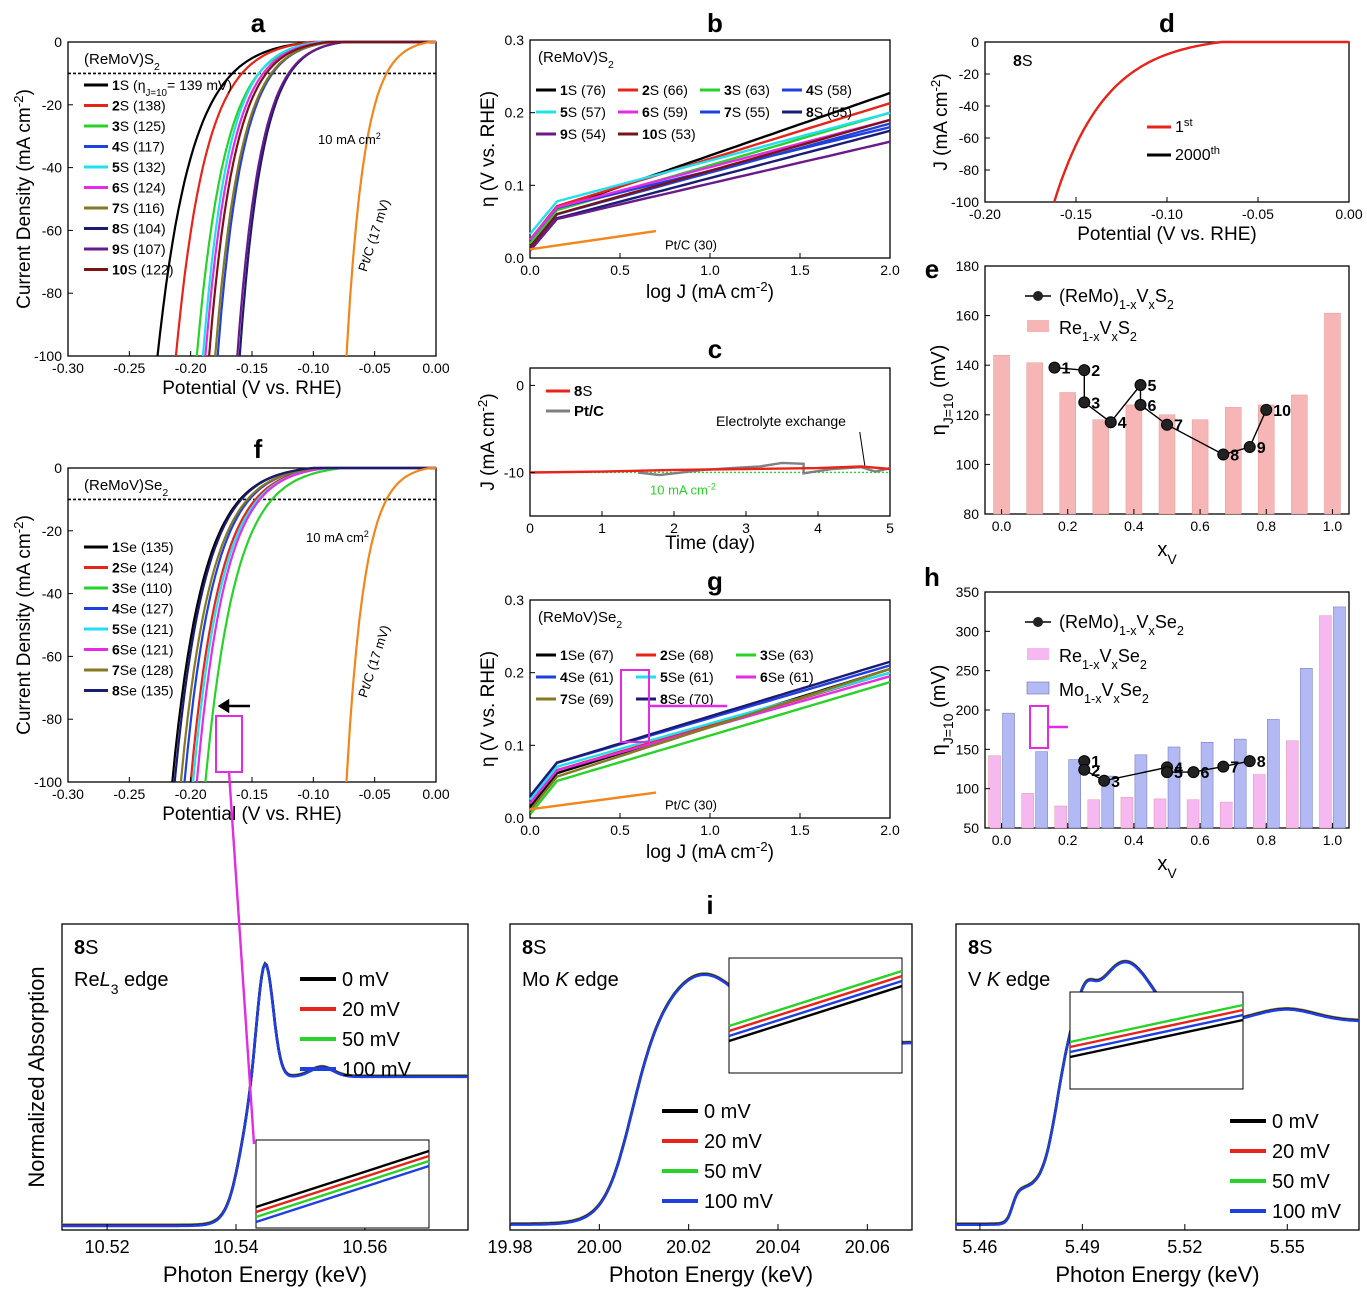 The image size is (1367, 1307). Describe the element at coordinates (1128, 631) in the screenshot. I see `text-span: 1-x` at that location.